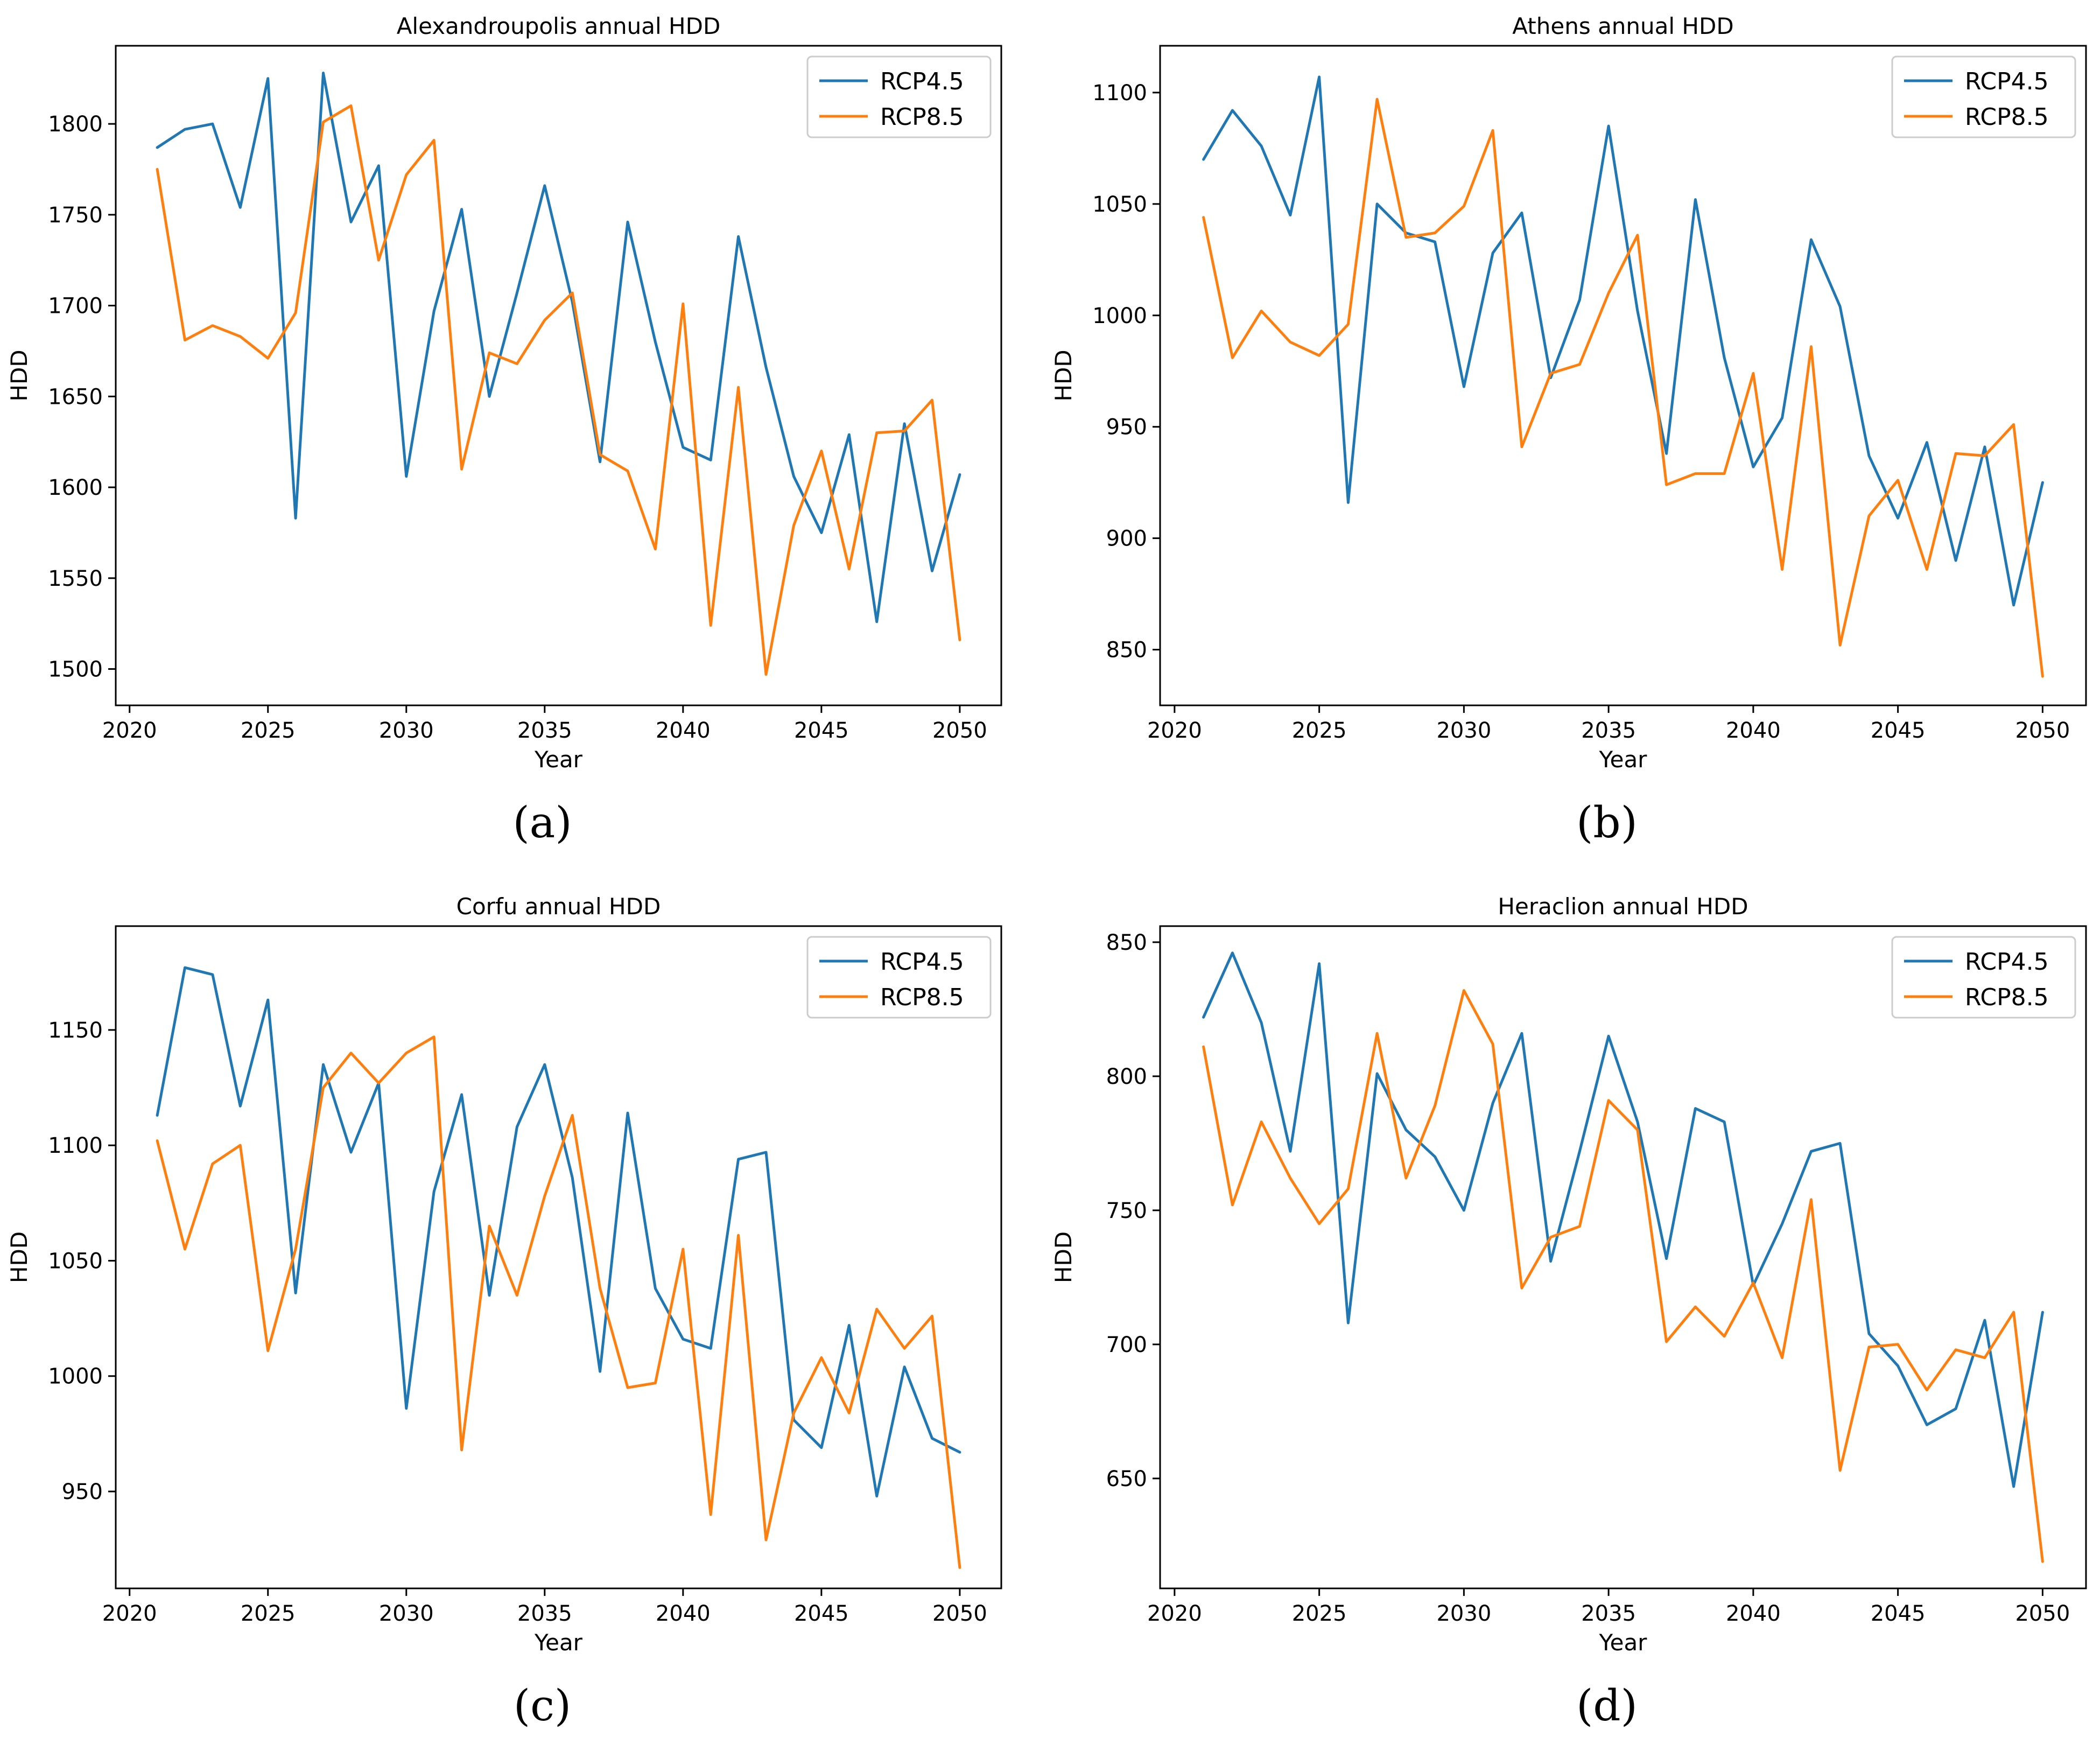 This screenshot has height=1758, width=2100. Describe the element at coordinates (559, 26) in the screenshot. I see `chart-title: Alexandroupolis annual HDD` at that location.